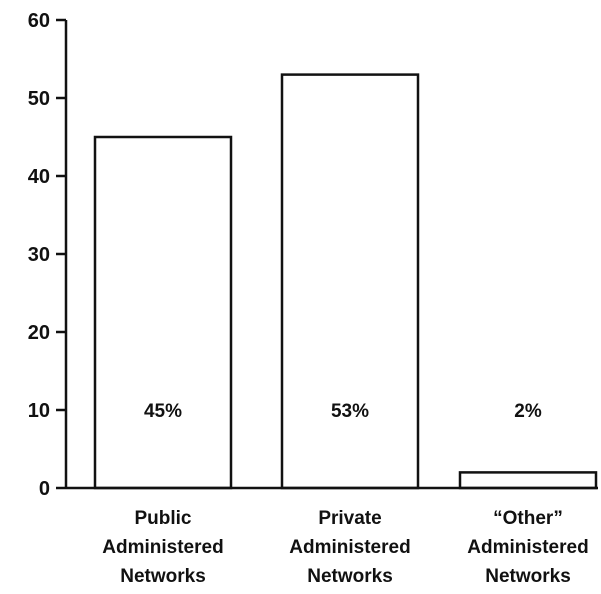  Describe the element at coordinates (349, 518) in the screenshot. I see `category-label: Private` at that location.